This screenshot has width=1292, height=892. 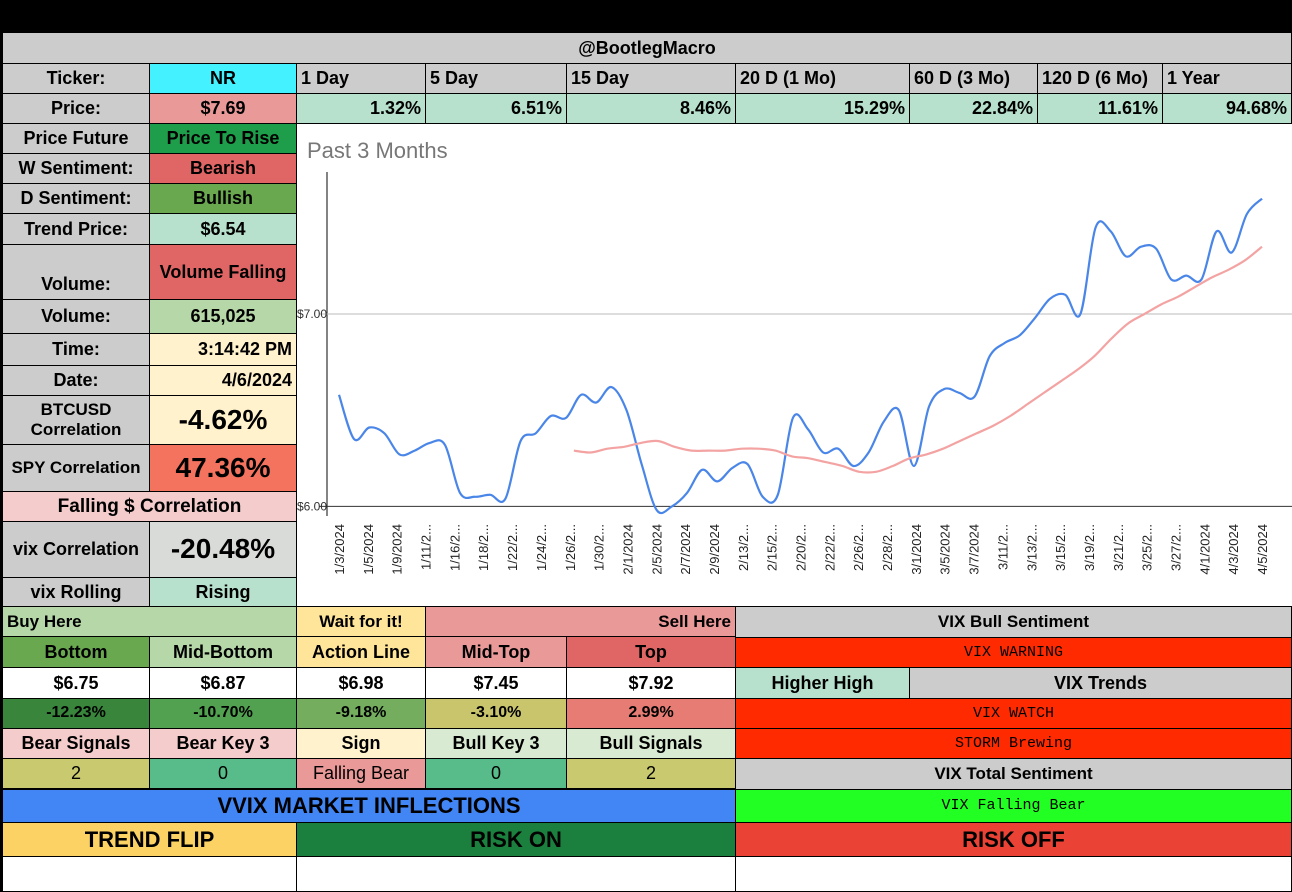 I want to click on period-value-60d: 22.84%, so click(x=973, y=108).